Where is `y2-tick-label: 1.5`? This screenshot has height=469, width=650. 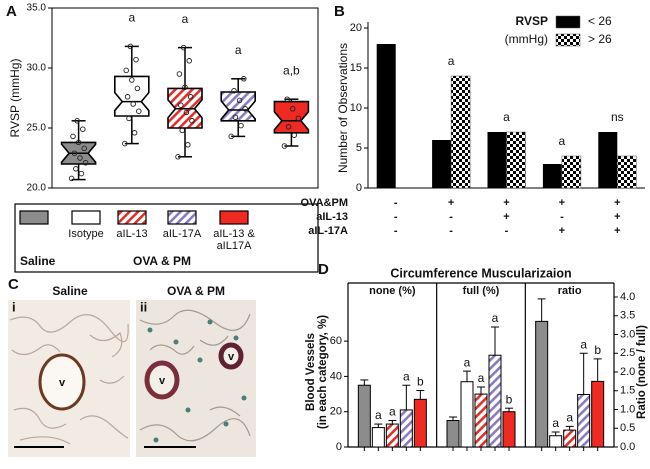
y2-tick-label: 1.5 is located at coordinates (627, 391).